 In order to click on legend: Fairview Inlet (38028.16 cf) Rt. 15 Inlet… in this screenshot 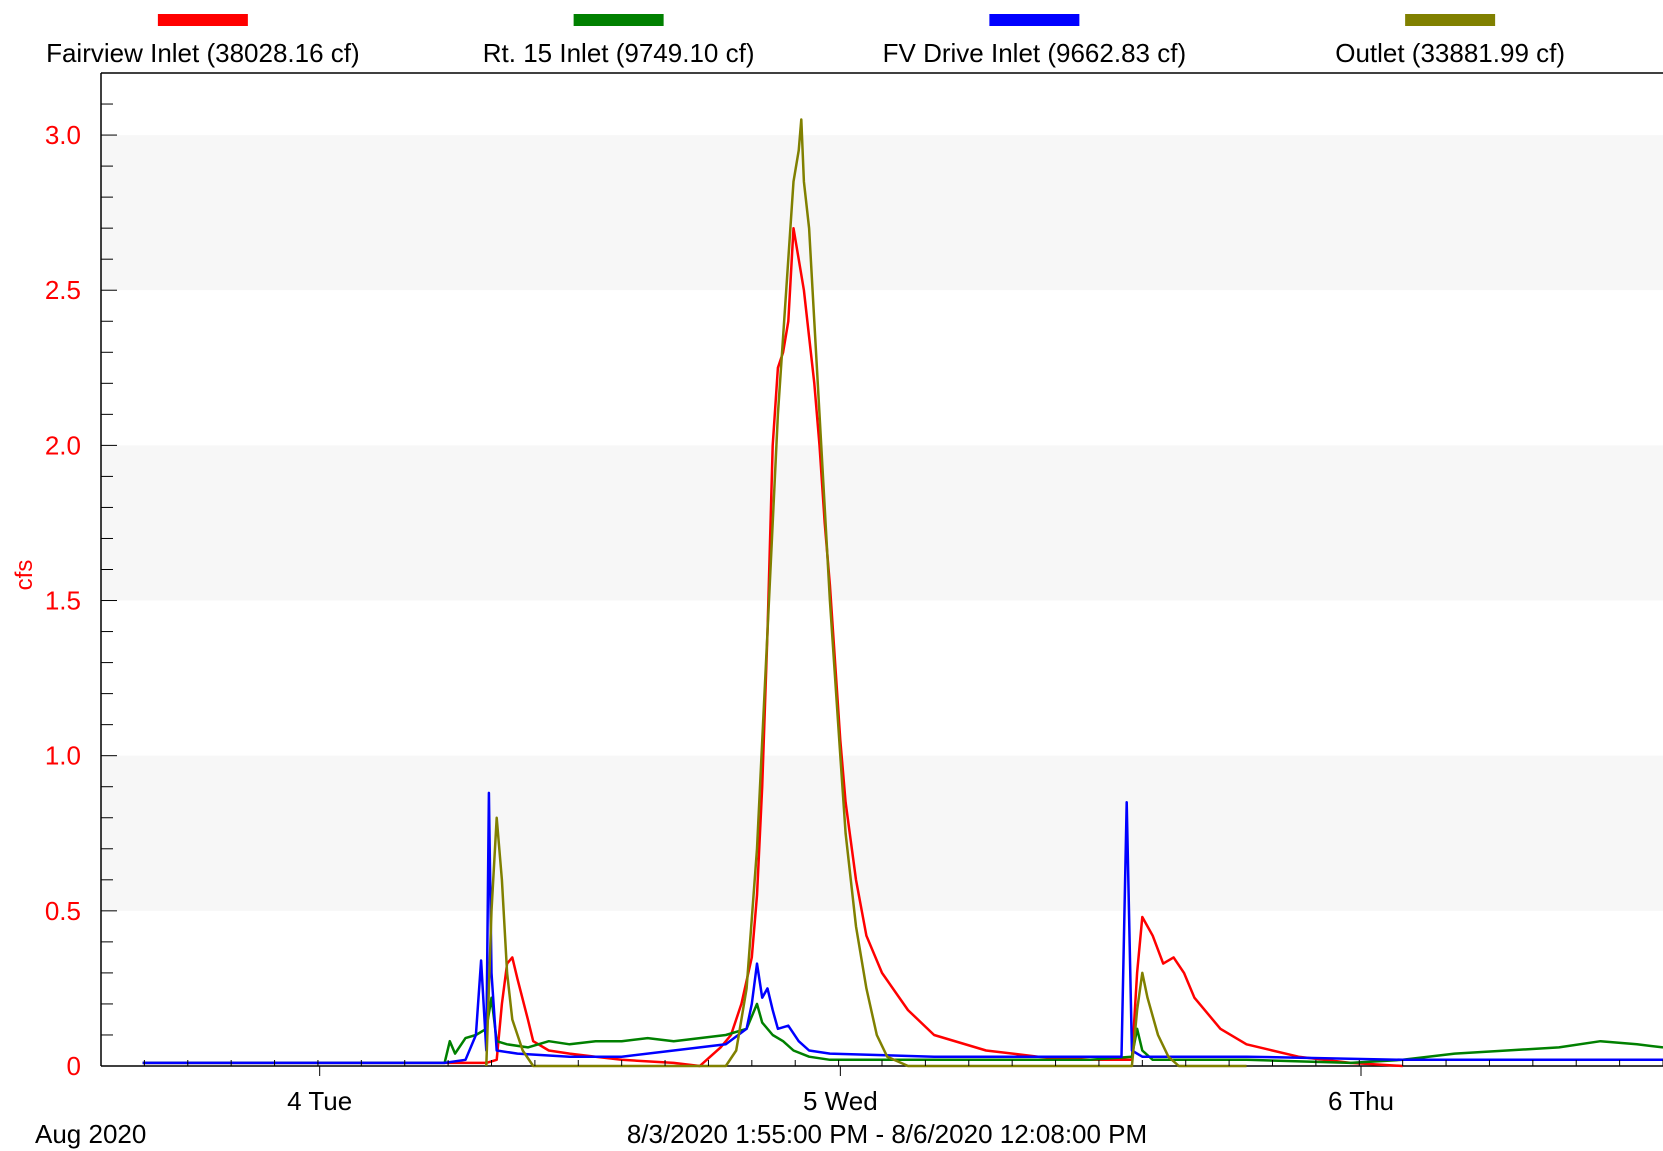, I will do `click(805, 41)`.